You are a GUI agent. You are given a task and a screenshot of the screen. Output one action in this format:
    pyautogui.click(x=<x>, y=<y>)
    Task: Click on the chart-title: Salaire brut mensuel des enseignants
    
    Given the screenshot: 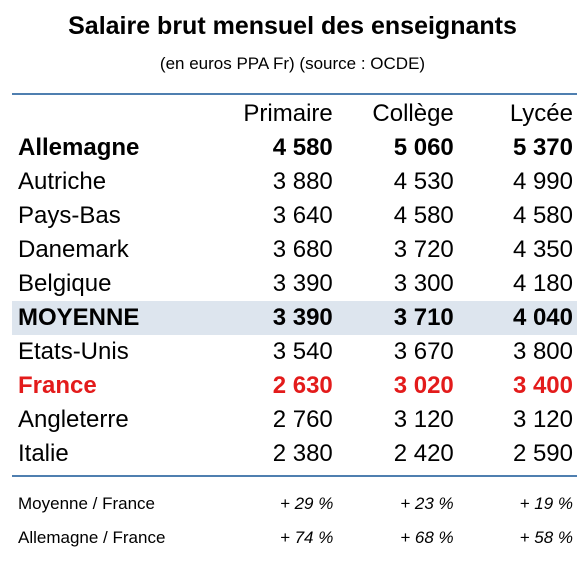 What is the action you would take?
    pyautogui.click(x=292, y=26)
    